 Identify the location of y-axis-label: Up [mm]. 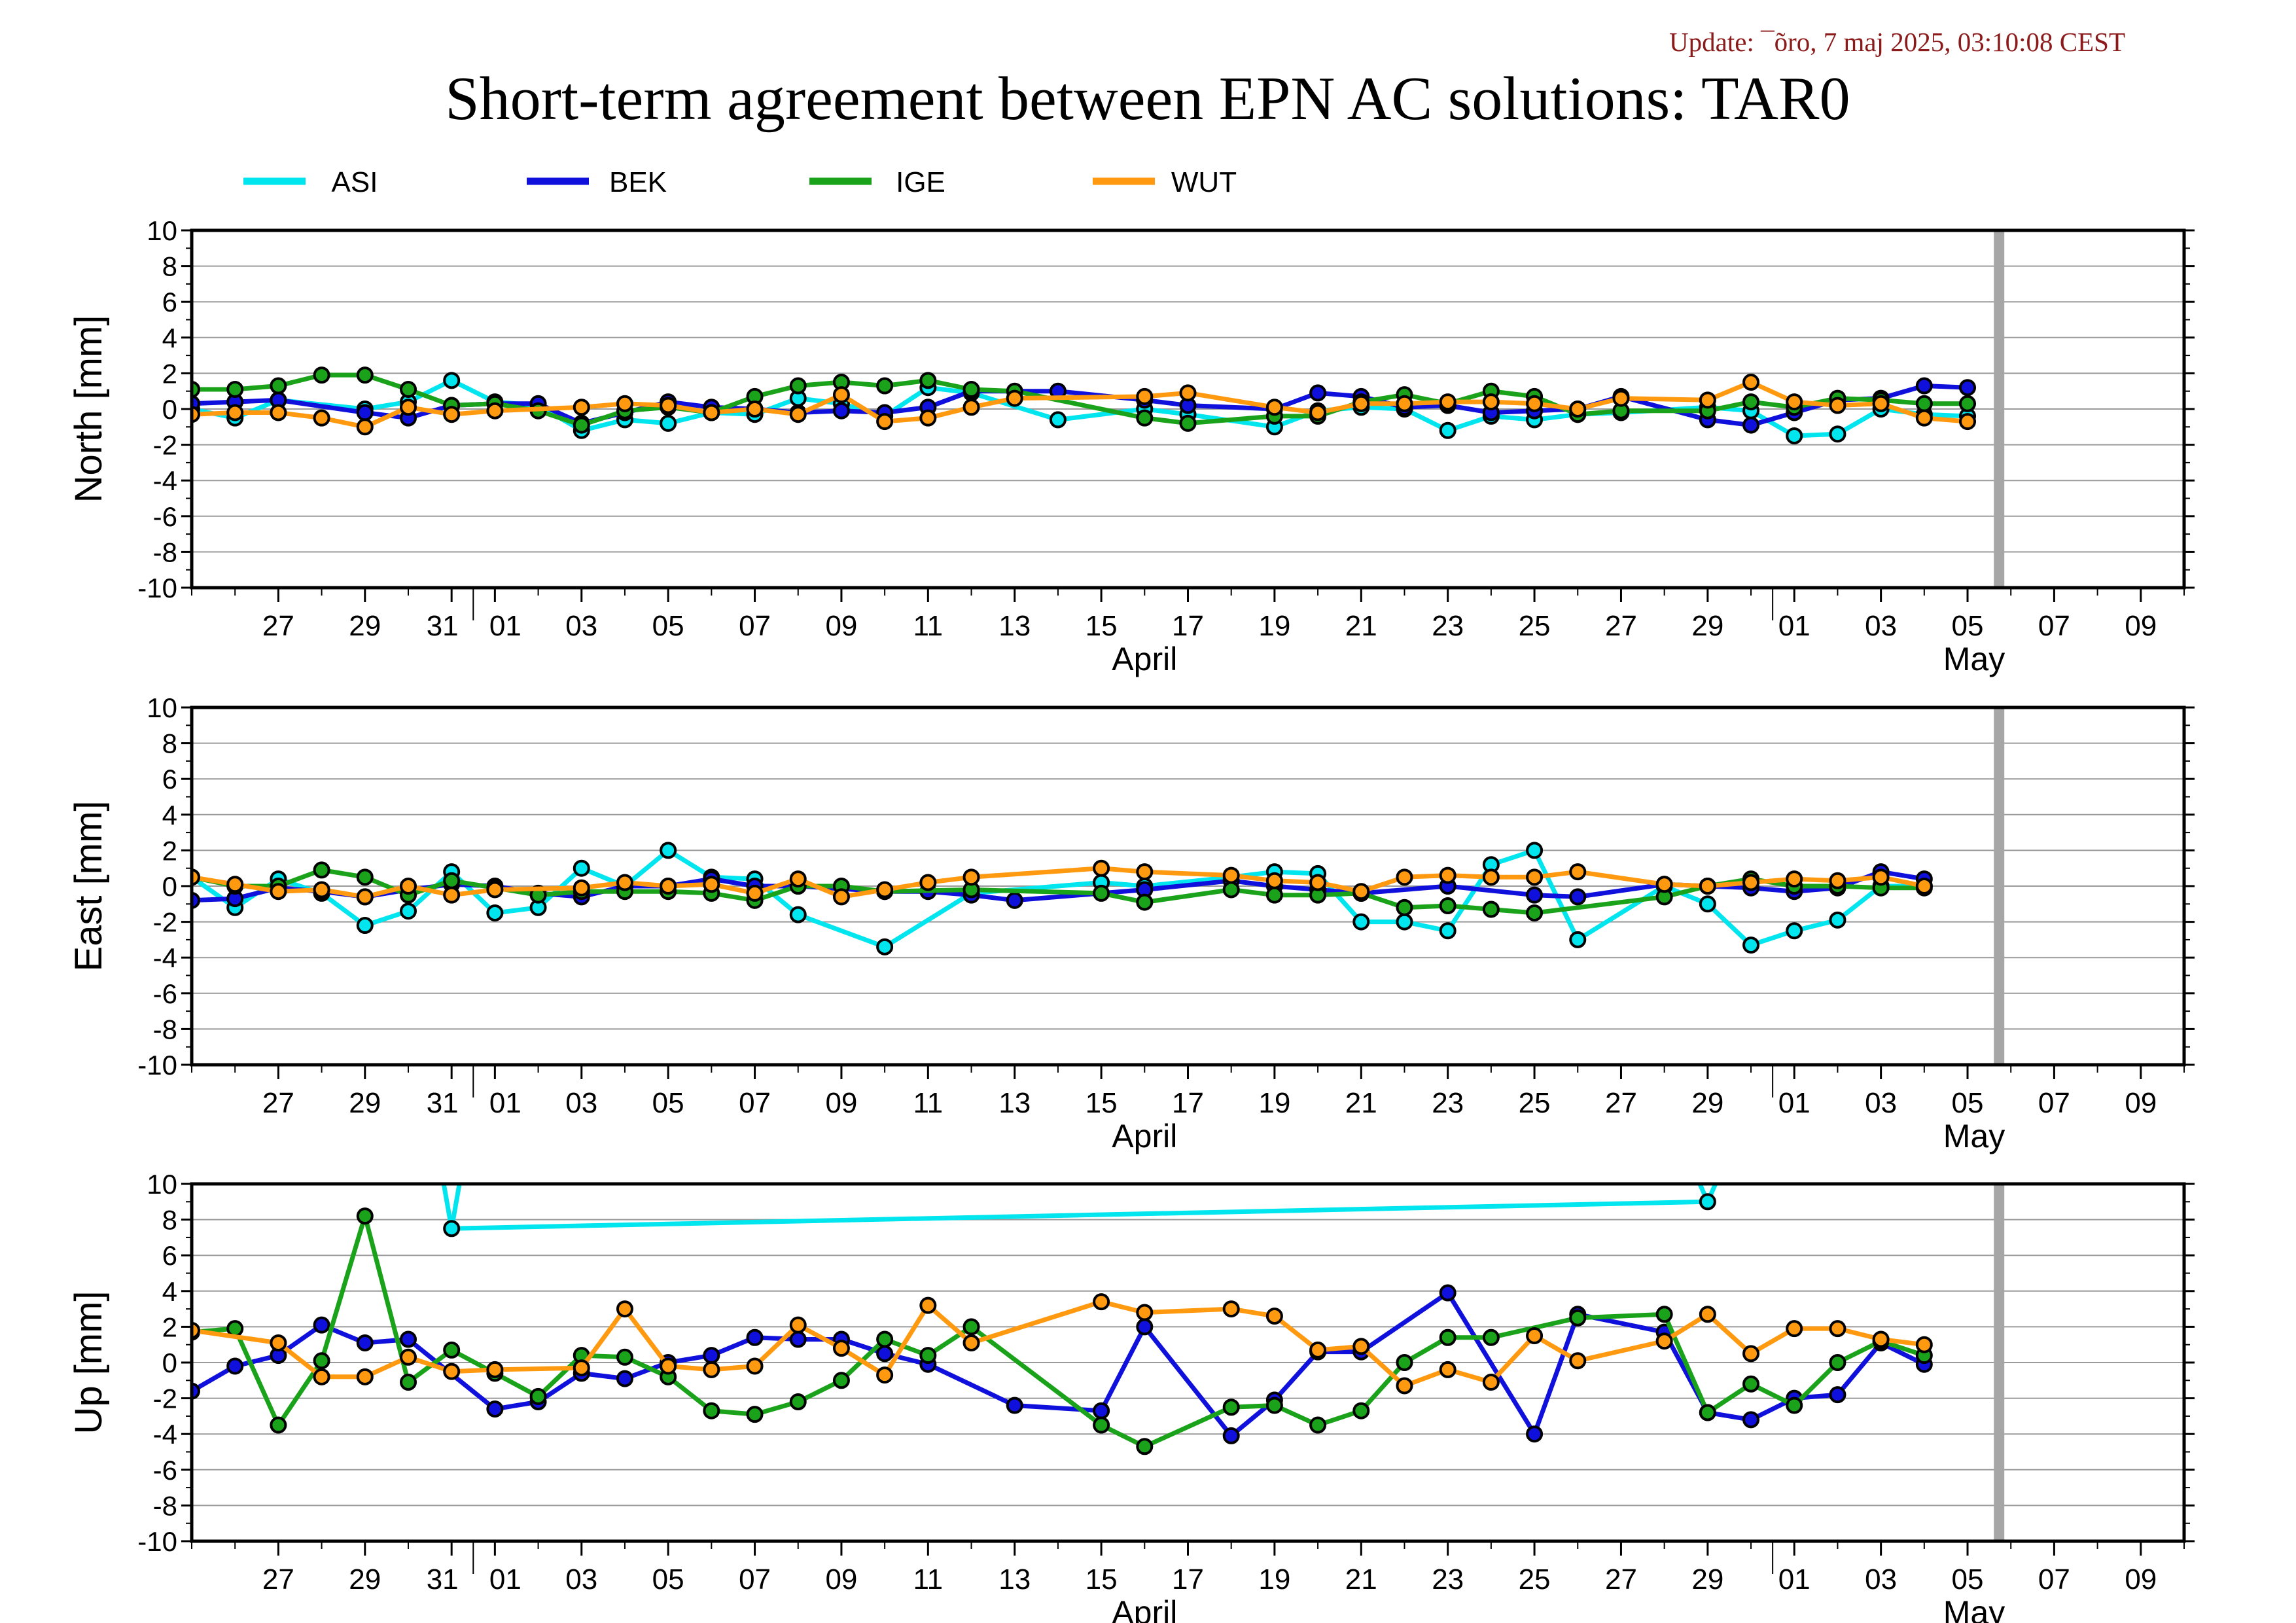
(88, 1363).